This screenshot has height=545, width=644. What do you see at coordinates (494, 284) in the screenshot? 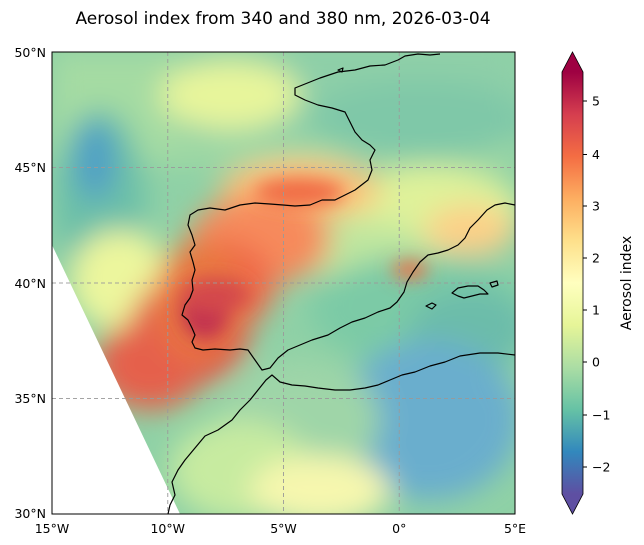
I see `coastline-menorca` at bounding box center [494, 284].